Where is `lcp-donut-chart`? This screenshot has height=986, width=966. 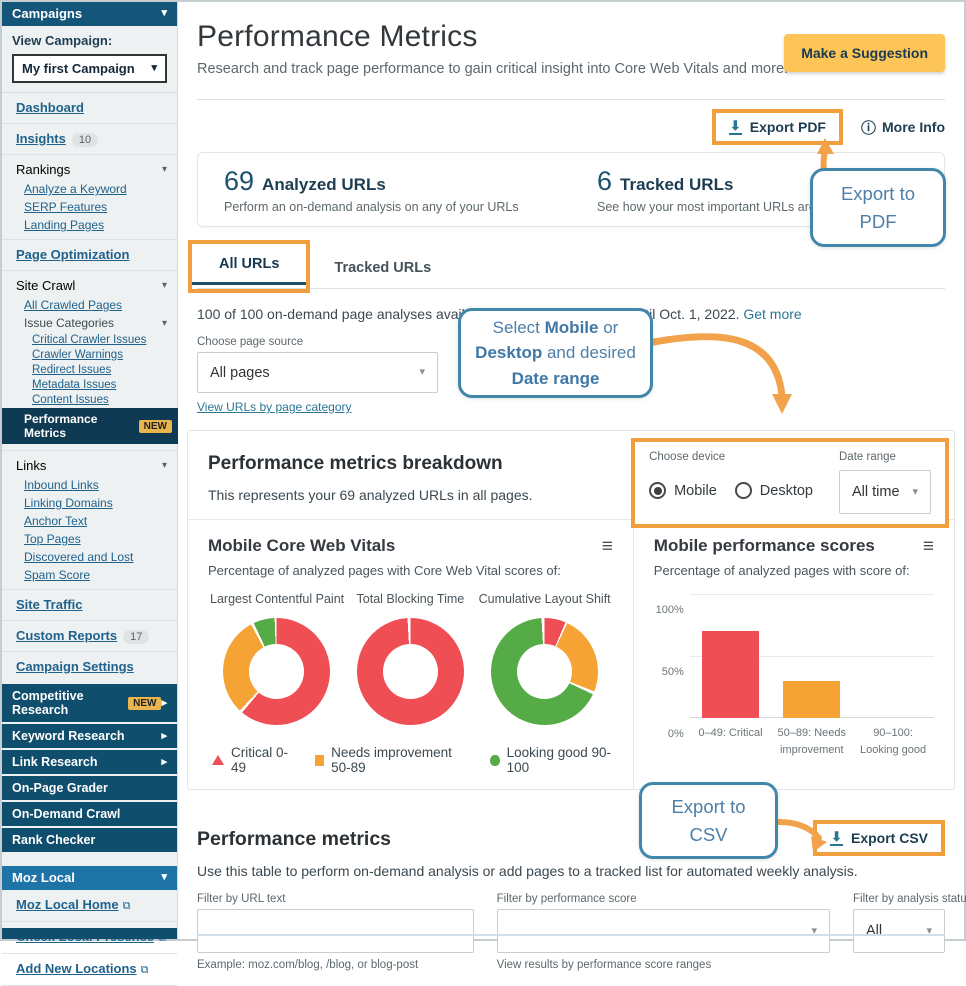
lcp-donut-chart is located at coordinates (276, 671).